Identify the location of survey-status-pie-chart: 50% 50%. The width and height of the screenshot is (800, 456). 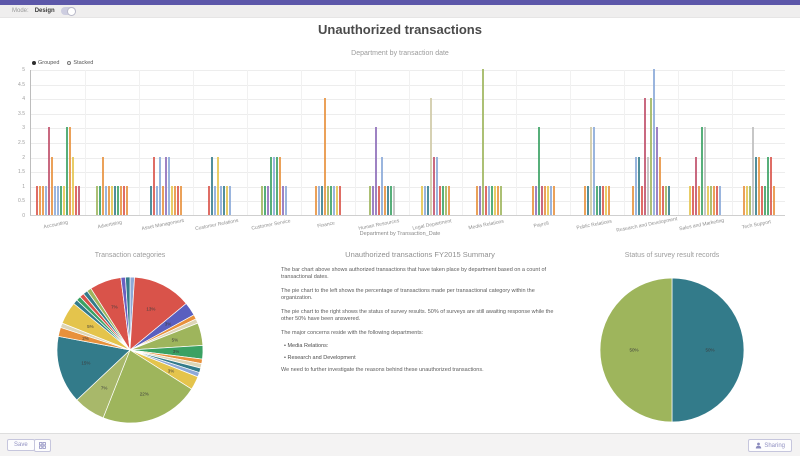
(672, 348).